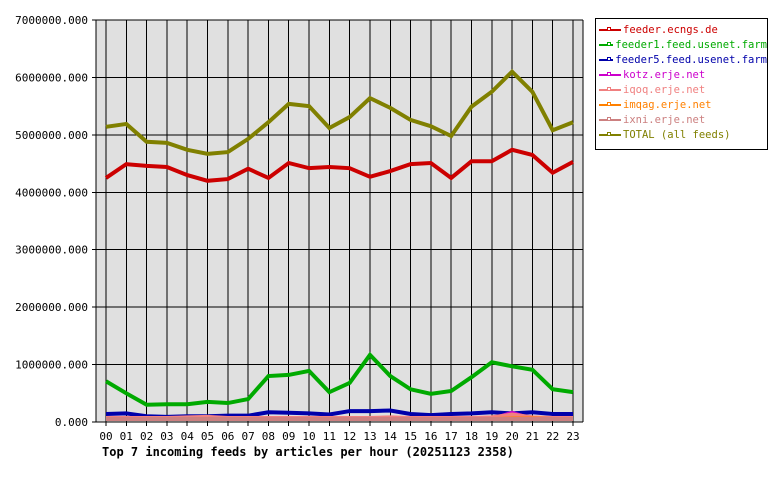 The height and width of the screenshot is (480, 780). Describe the element at coordinates (691, 59) in the screenshot. I see `legend-label: feeder5.feed.usenet.farm` at that location.